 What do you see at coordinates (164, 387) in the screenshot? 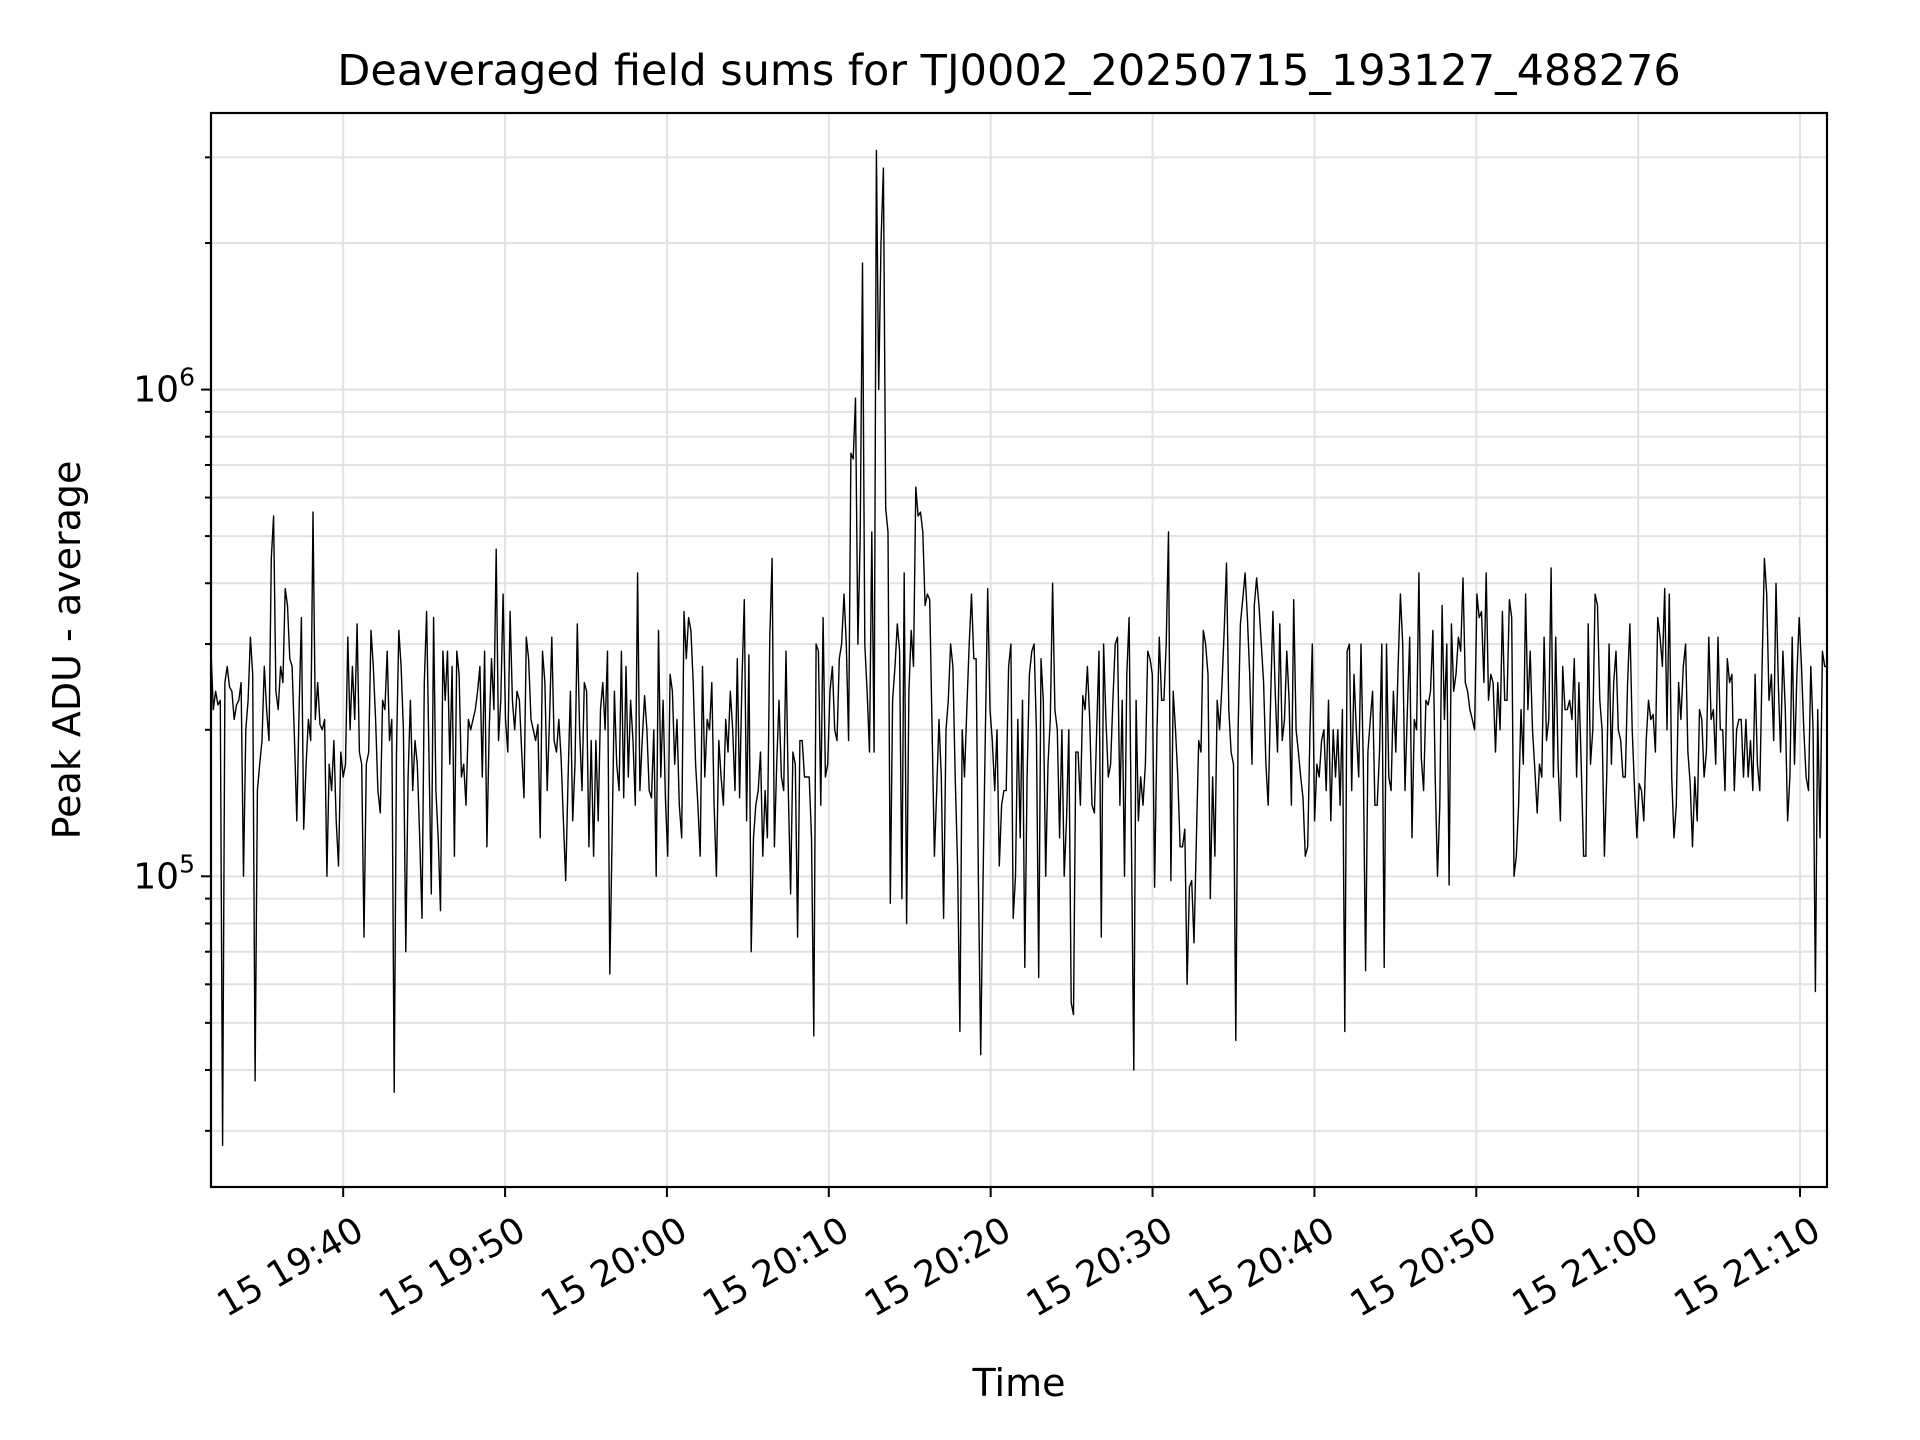
I see `y-tick-label: 10⁶` at bounding box center [164, 387].